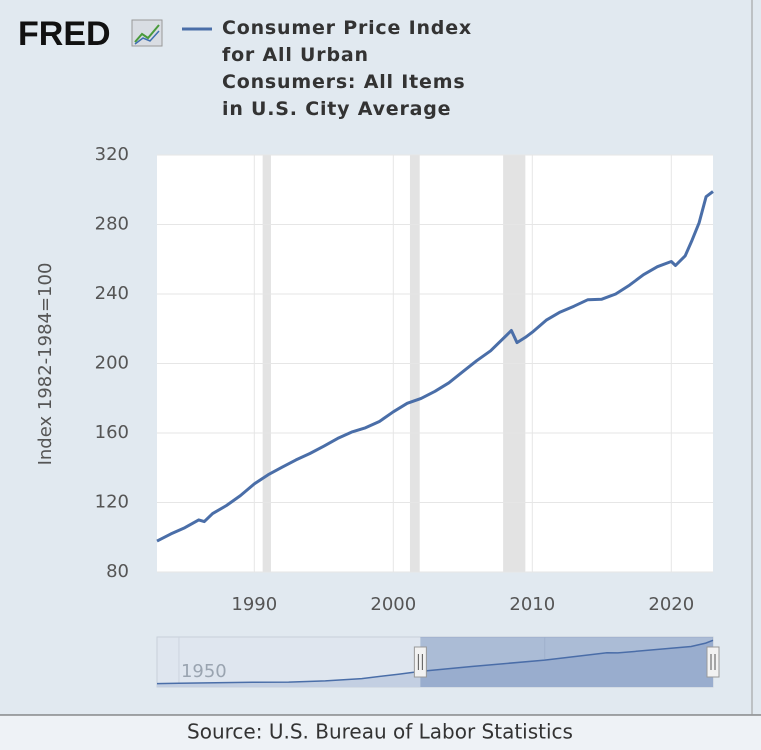  I want to click on y-tick-label: 240, so click(112, 293).